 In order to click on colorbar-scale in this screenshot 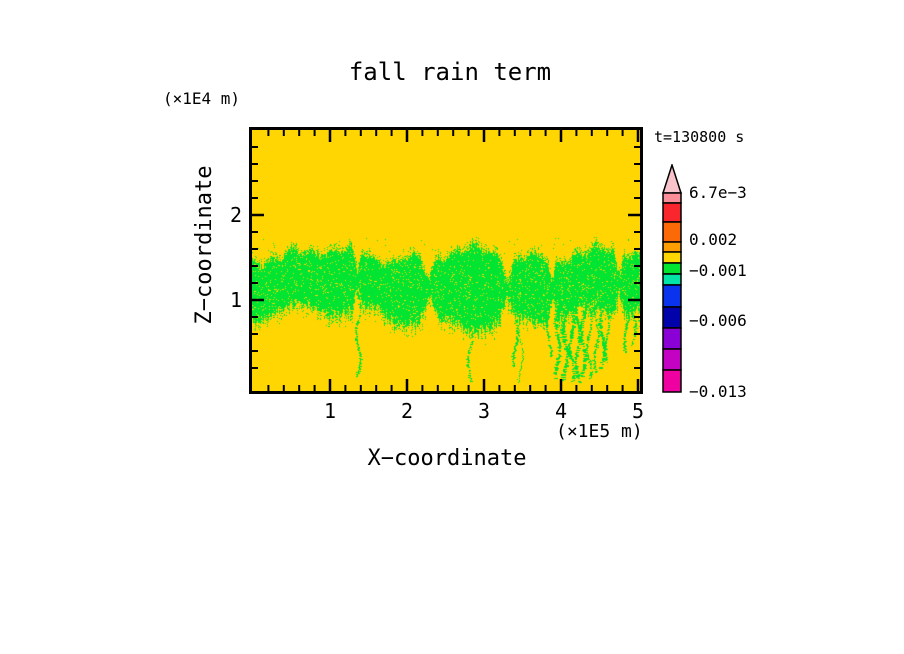, I will do `click(672, 278)`.